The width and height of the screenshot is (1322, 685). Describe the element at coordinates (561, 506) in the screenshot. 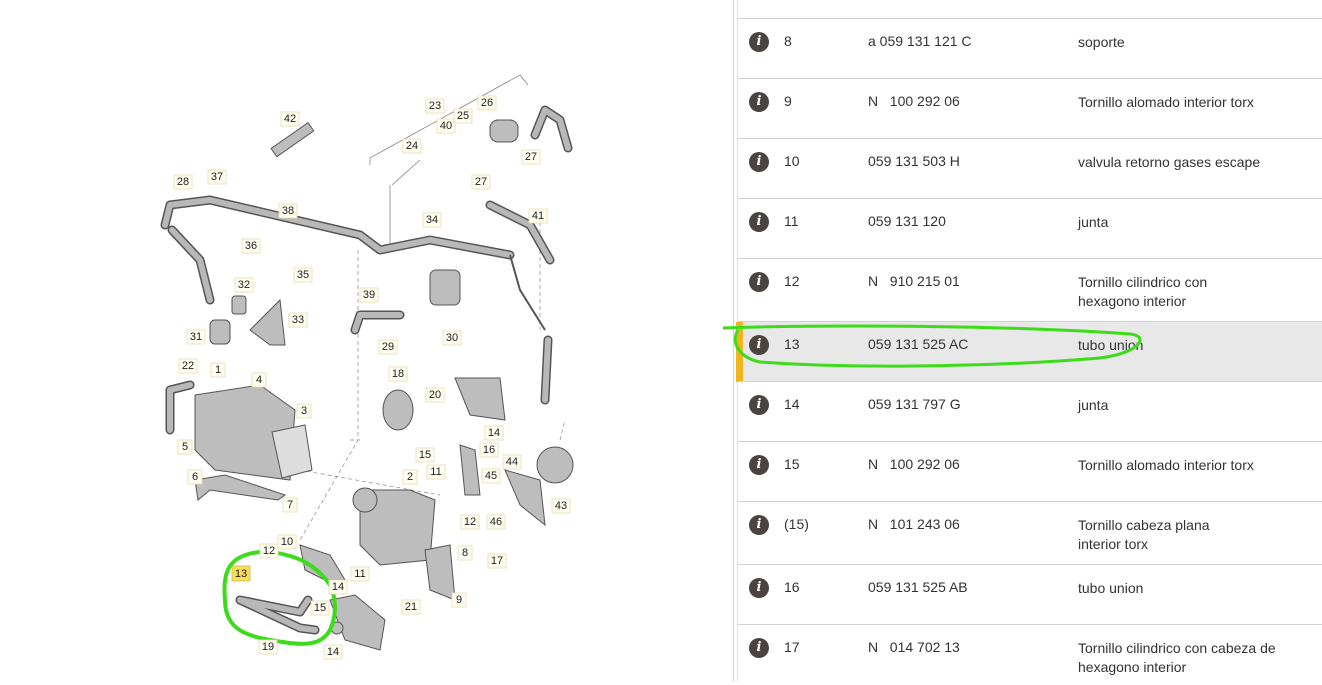

I see `callout: 43` at that location.